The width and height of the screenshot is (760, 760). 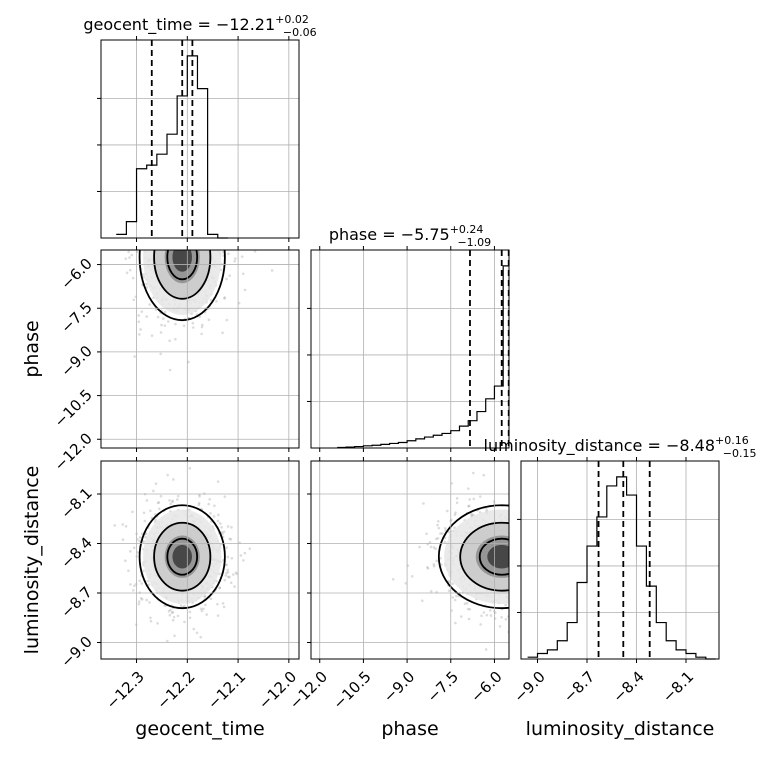 What do you see at coordinates (245, 24) in the screenshot?
I see `title-median: −12.21` at bounding box center [245, 24].